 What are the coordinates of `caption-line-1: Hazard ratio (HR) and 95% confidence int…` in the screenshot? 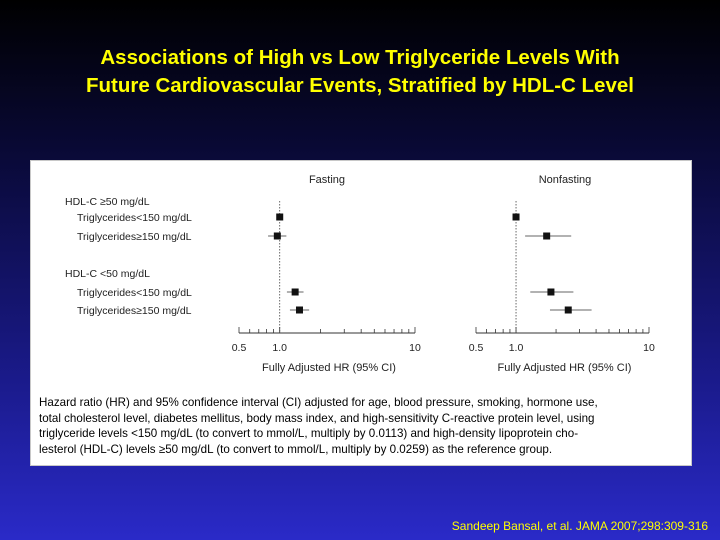 It's located at (318, 402).